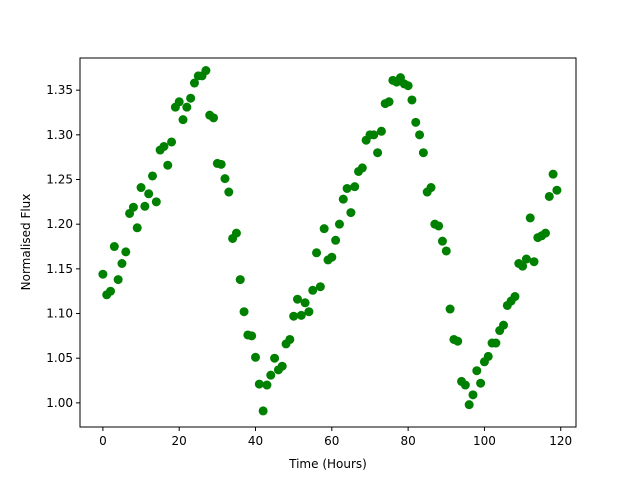 The width and height of the screenshot is (640, 480). What do you see at coordinates (179, 441) in the screenshot?
I see `x-tick-label: 20` at bounding box center [179, 441].